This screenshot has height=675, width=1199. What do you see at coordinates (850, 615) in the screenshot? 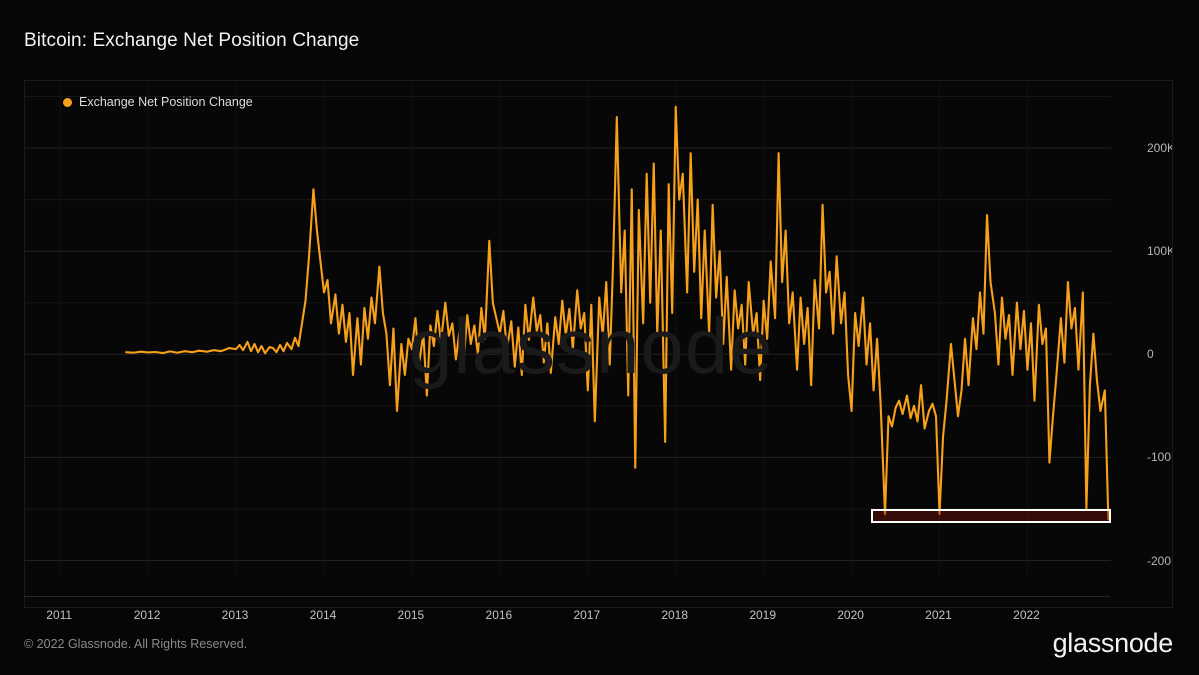
I see `x-axis-tick-label: 2020` at bounding box center [850, 615].